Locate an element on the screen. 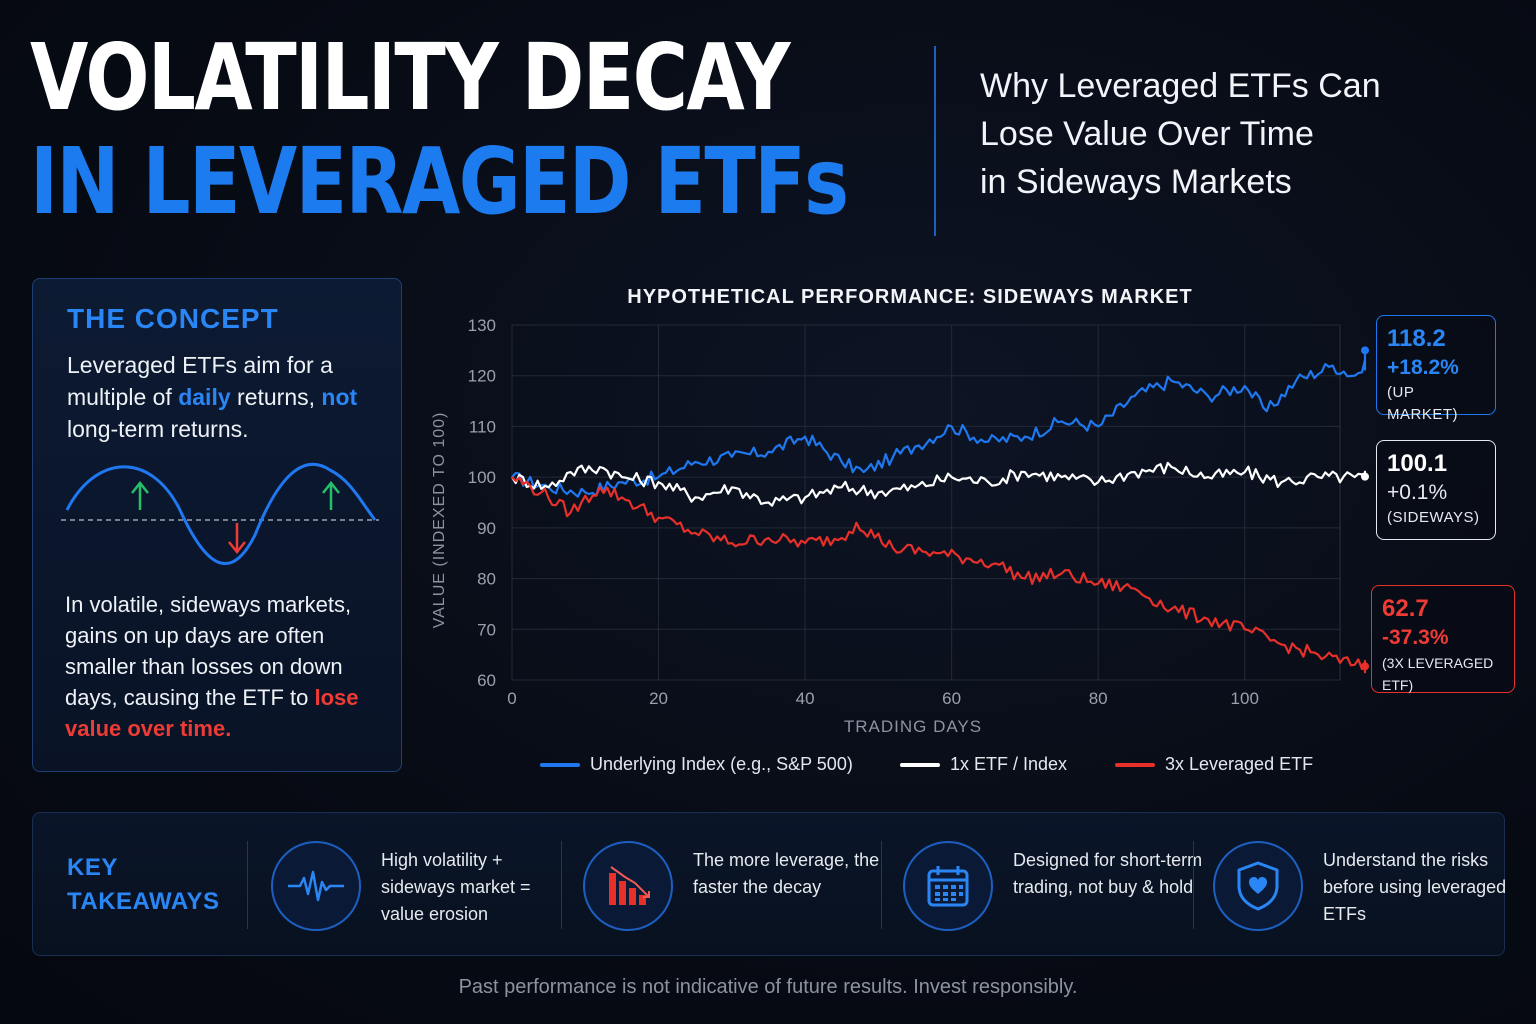 This screenshot has height=1024, width=1536. sine-wave-illustration is located at coordinates (220, 514).